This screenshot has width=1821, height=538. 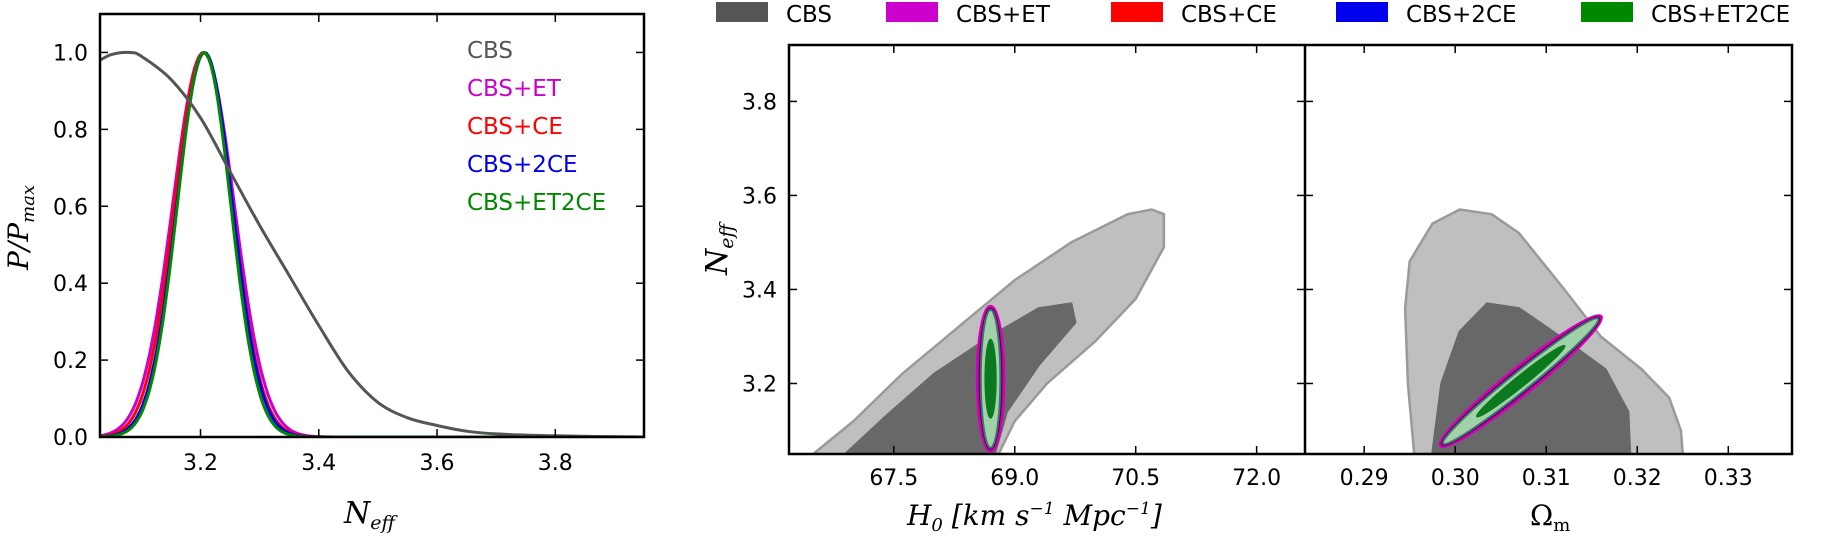 What do you see at coordinates (536, 203) in the screenshot?
I see `left-legend-cbs-et2ce: CBS+ET2CE` at bounding box center [536, 203].